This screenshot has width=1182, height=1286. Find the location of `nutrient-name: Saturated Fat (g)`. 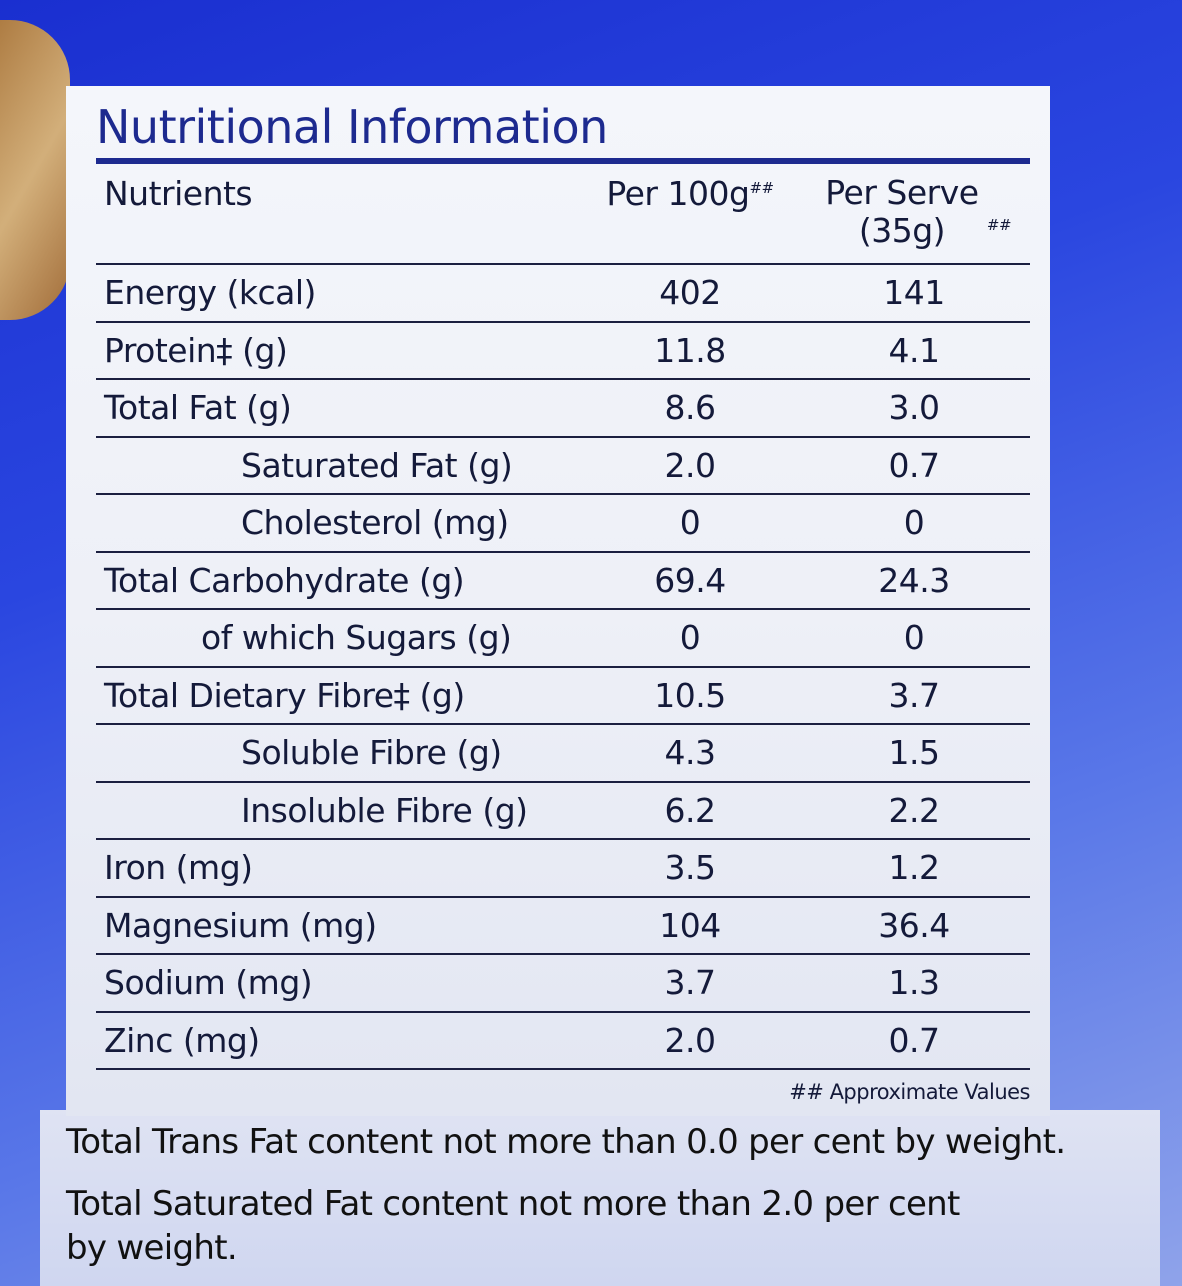

nutrient-name: Saturated Fat (g) is located at coordinates (339, 465).